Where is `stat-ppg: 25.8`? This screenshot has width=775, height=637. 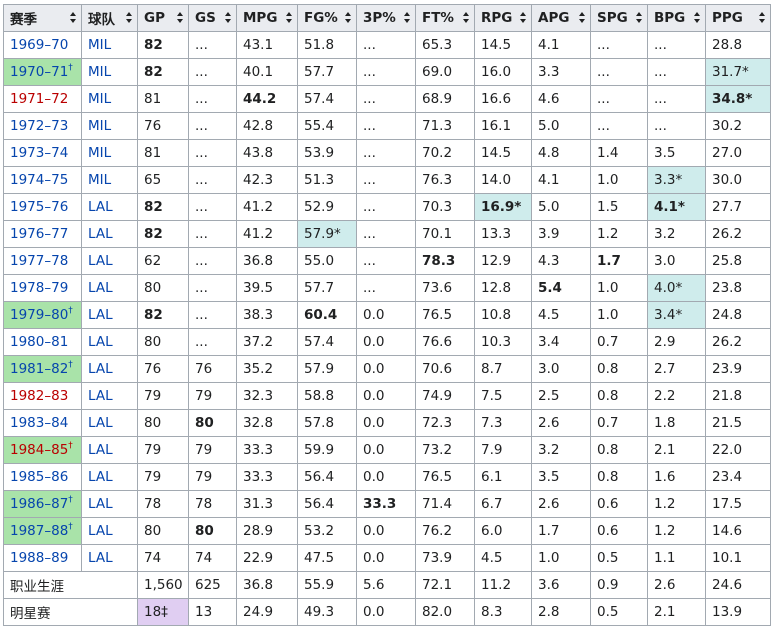 stat-ppg: 25.8 is located at coordinates (738, 261).